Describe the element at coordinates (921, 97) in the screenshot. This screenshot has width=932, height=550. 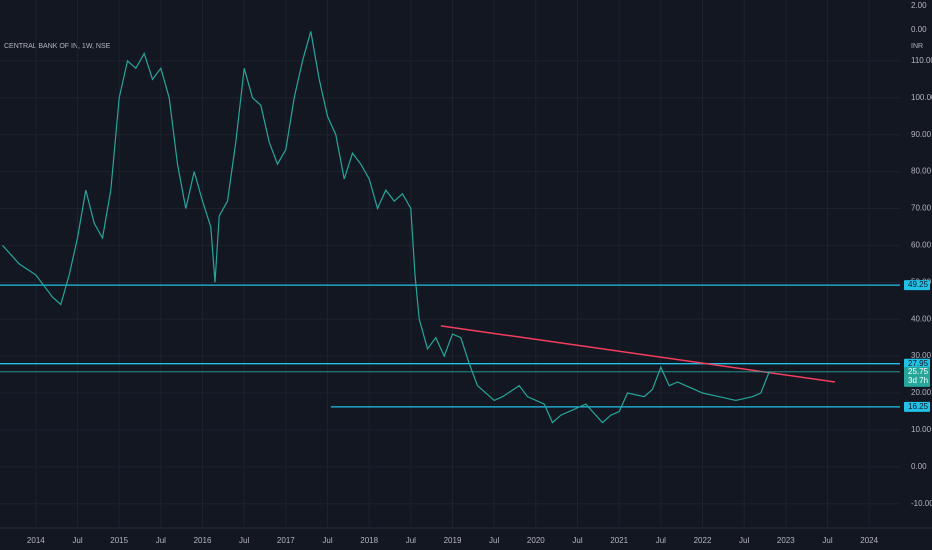
I see `y-tick-label: 100.00` at that location.